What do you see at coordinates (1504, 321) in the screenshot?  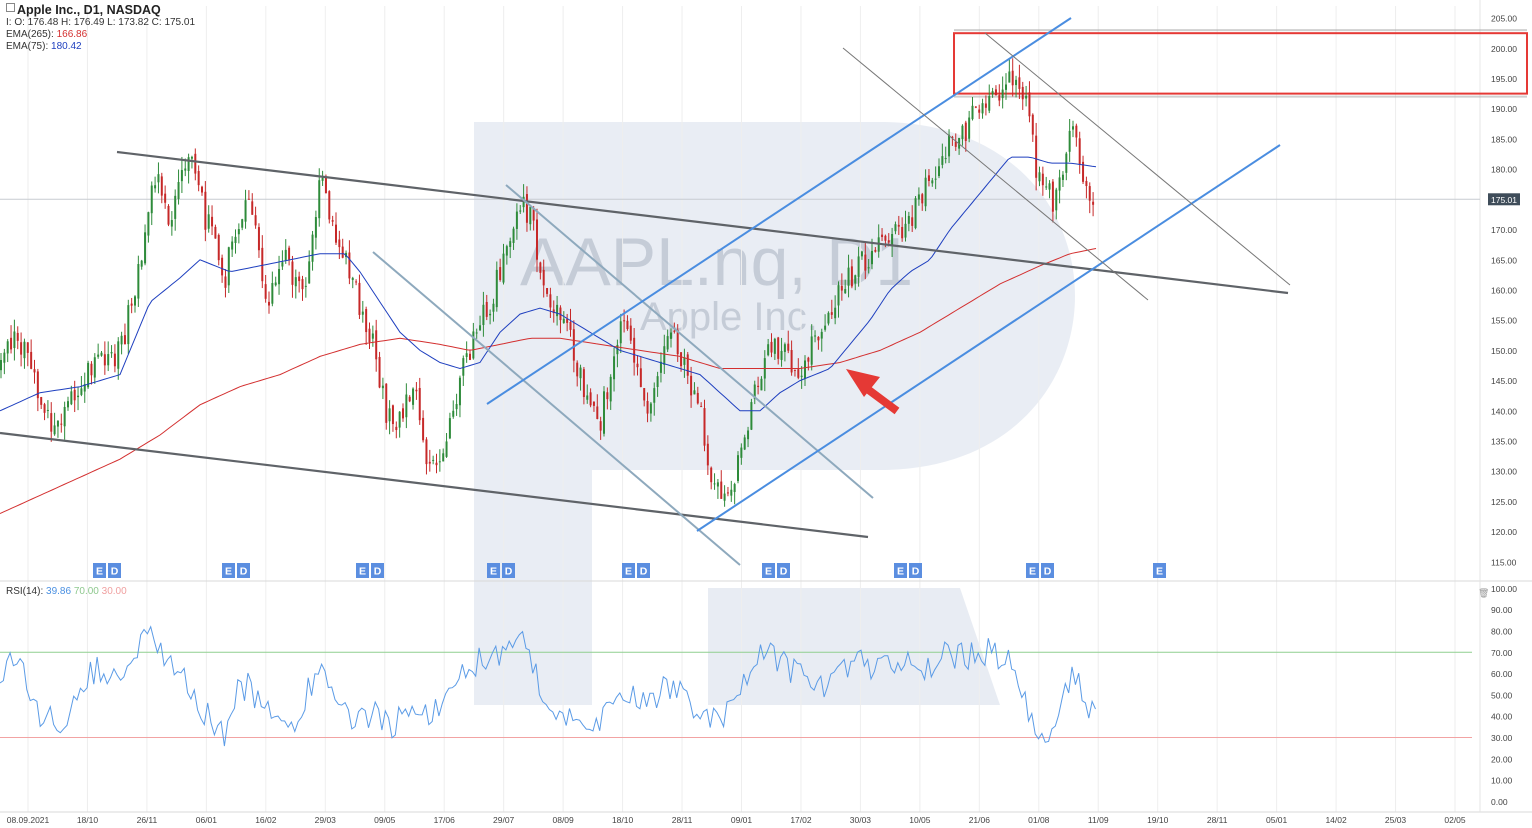 I see `price-tick-label: 155.00` at bounding box center [1504, 321].